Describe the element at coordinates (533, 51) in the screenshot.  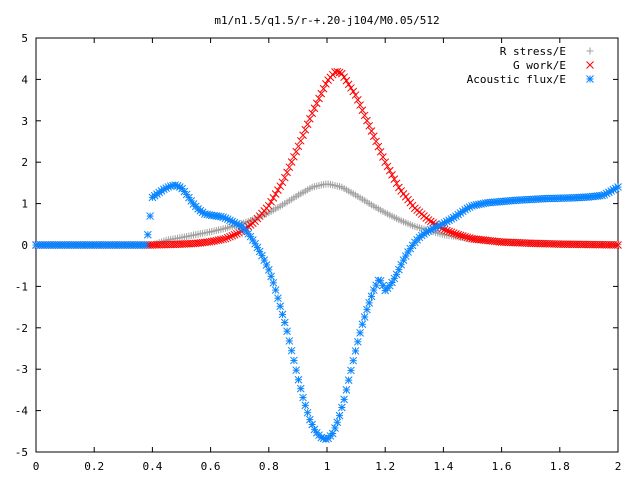
I see `legend-label: R stress/E` at that location.